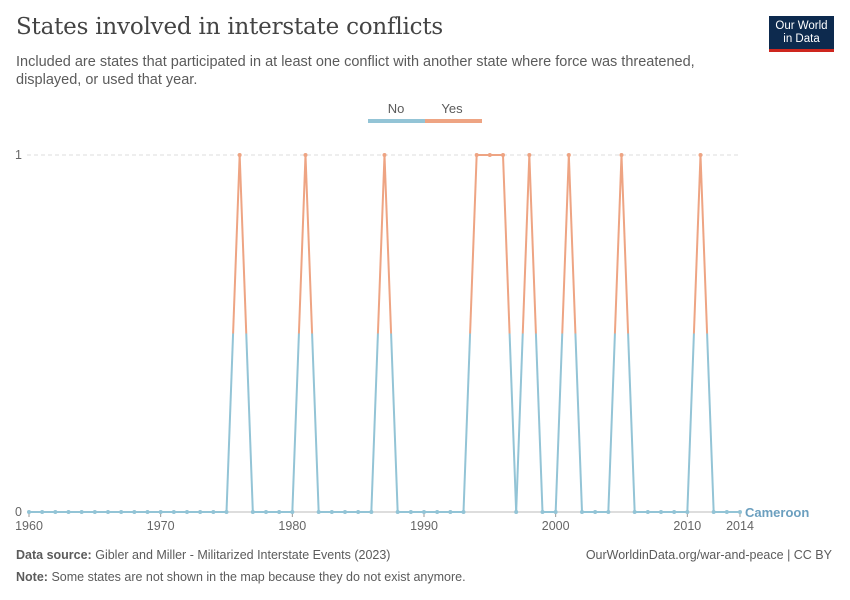 This screenshot has height=600, width=850. I want to click on license-link: OurWorldinData.org/war-and-peace | CC BY, so click(708, 555).